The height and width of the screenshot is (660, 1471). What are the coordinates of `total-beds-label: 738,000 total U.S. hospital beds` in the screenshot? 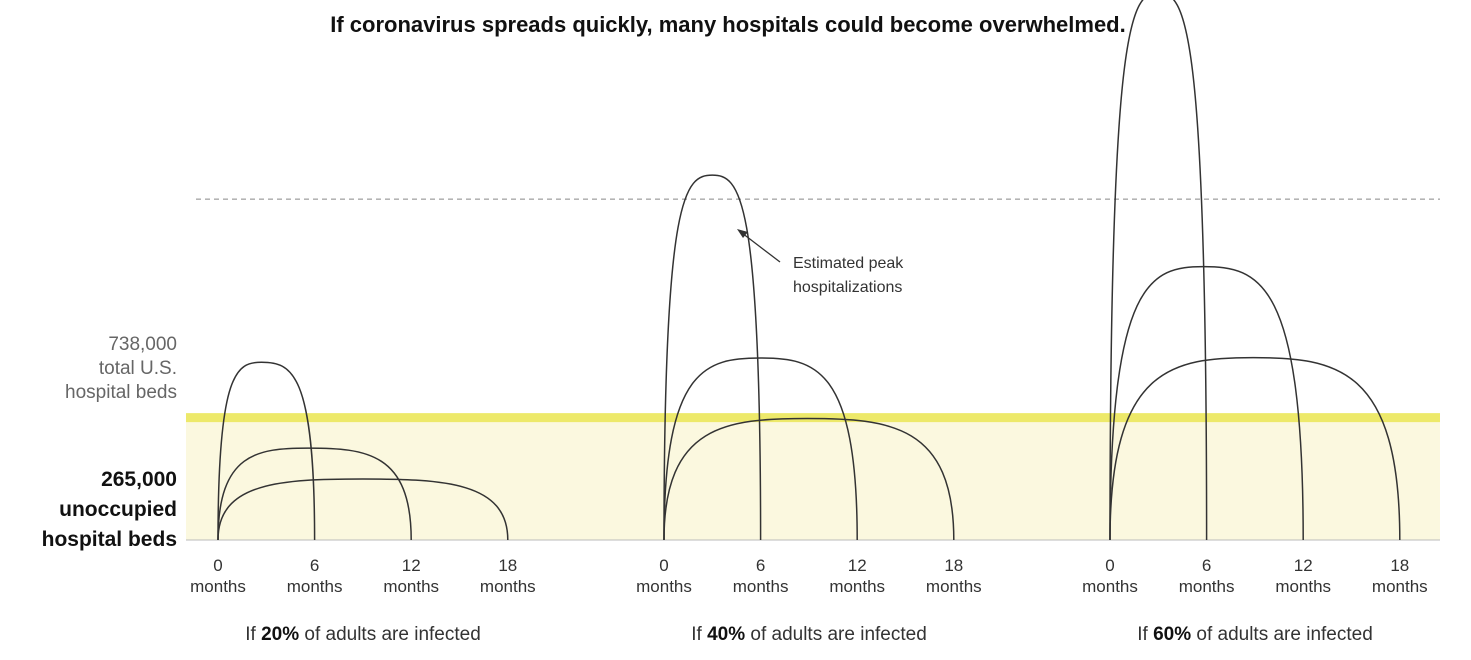 It's located at (121, 368).